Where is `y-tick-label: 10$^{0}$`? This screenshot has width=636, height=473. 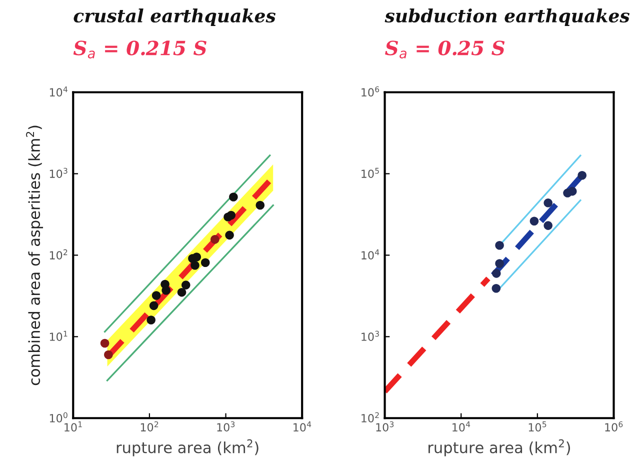
y-tick-label: 10$^{0}$ is located at coordinates (59, 417).